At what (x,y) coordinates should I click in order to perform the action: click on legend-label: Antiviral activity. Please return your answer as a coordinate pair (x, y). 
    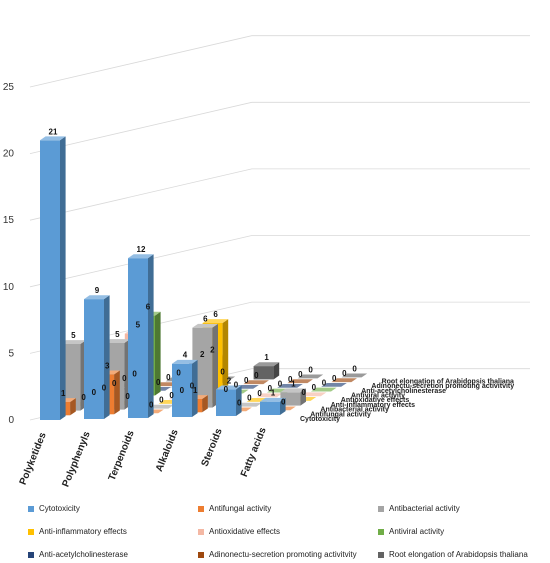
    Looking at the image, I should click on (417, 531).